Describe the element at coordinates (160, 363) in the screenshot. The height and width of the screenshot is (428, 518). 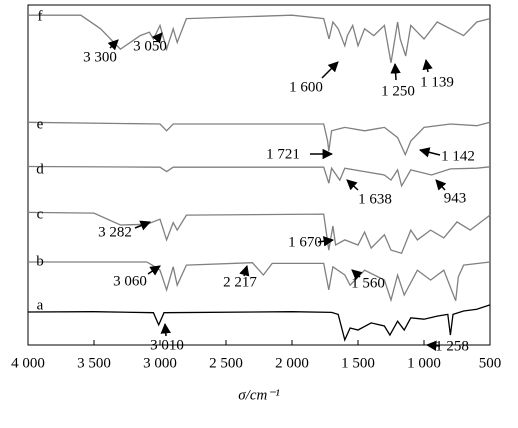
I see `x-tick-label: 3 000` at that location.